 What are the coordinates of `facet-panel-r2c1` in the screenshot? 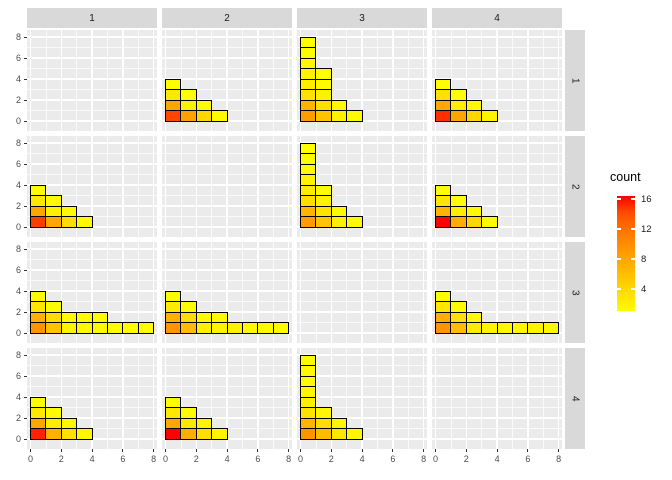 It's located at (92, 186).